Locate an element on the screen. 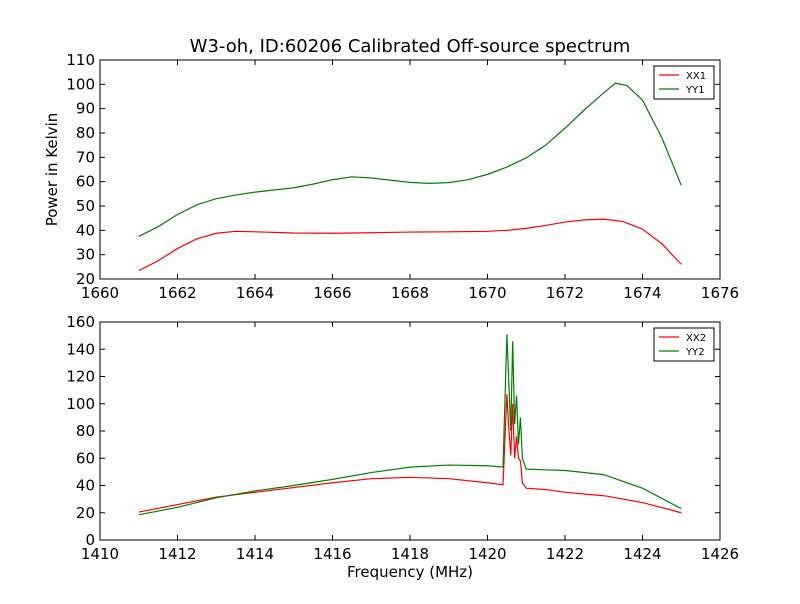 This screenshot has width=800, height=604. y-tick-label: 120 is located at coordinates (80, 377).